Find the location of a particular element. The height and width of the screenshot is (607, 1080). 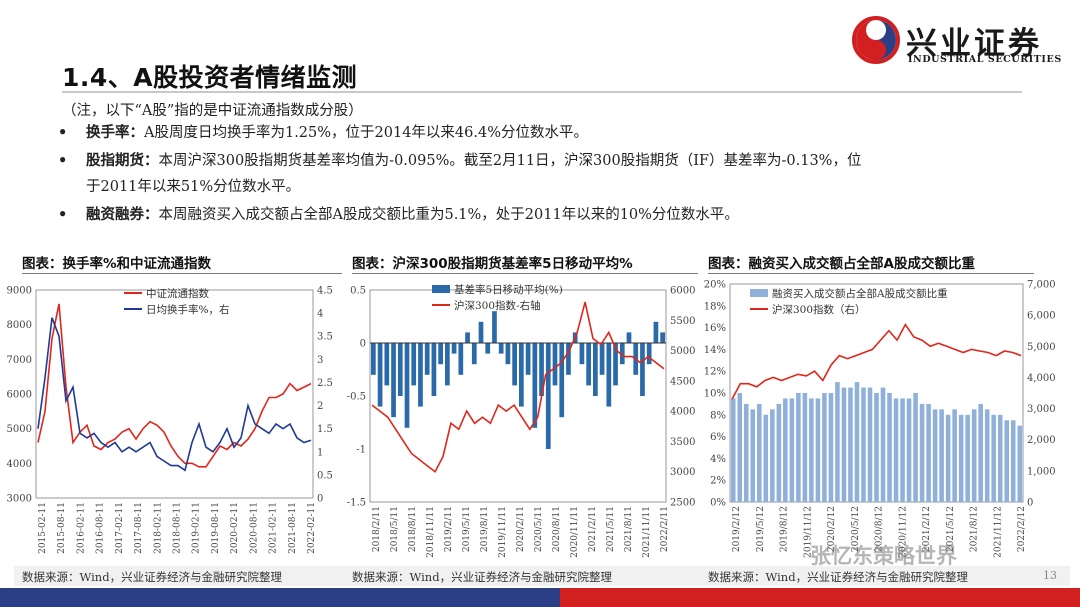

right-tick-label: 4.5 is located at coordinates (325, 291).